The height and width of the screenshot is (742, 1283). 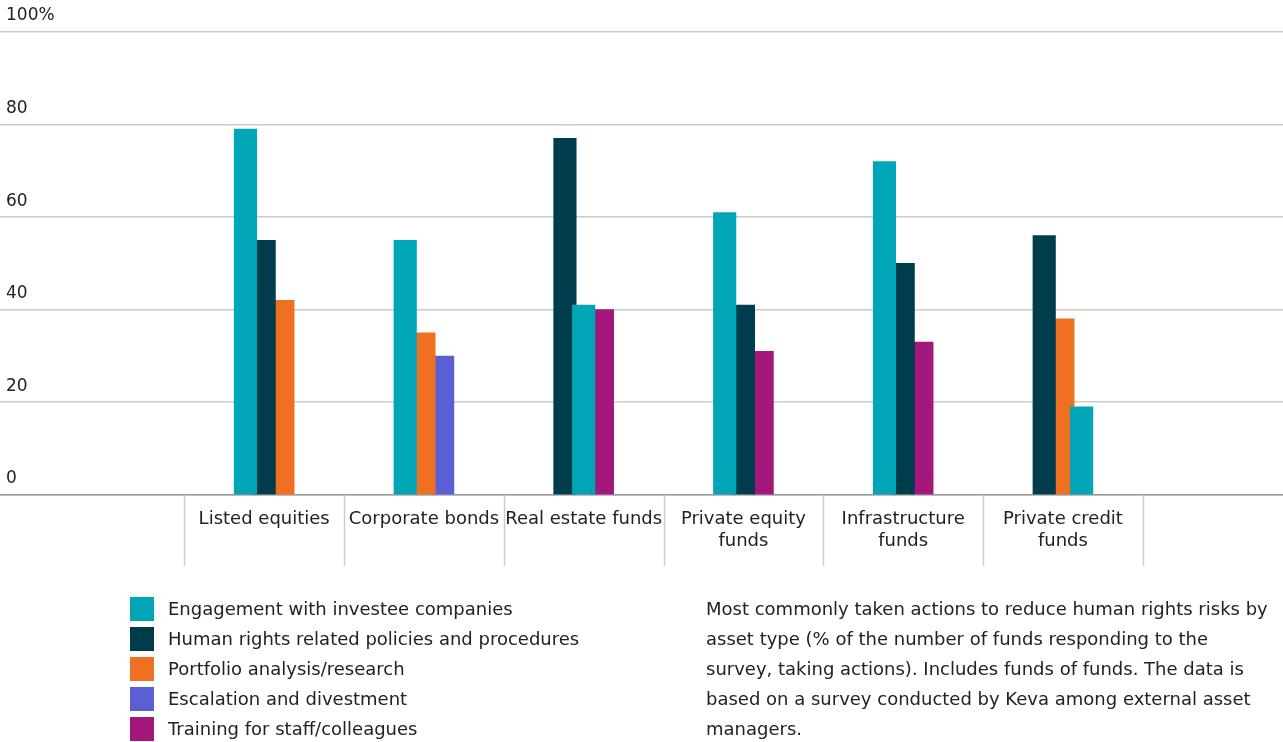 I want to click on y-tick-label: 80, so click(x=17, y=106).